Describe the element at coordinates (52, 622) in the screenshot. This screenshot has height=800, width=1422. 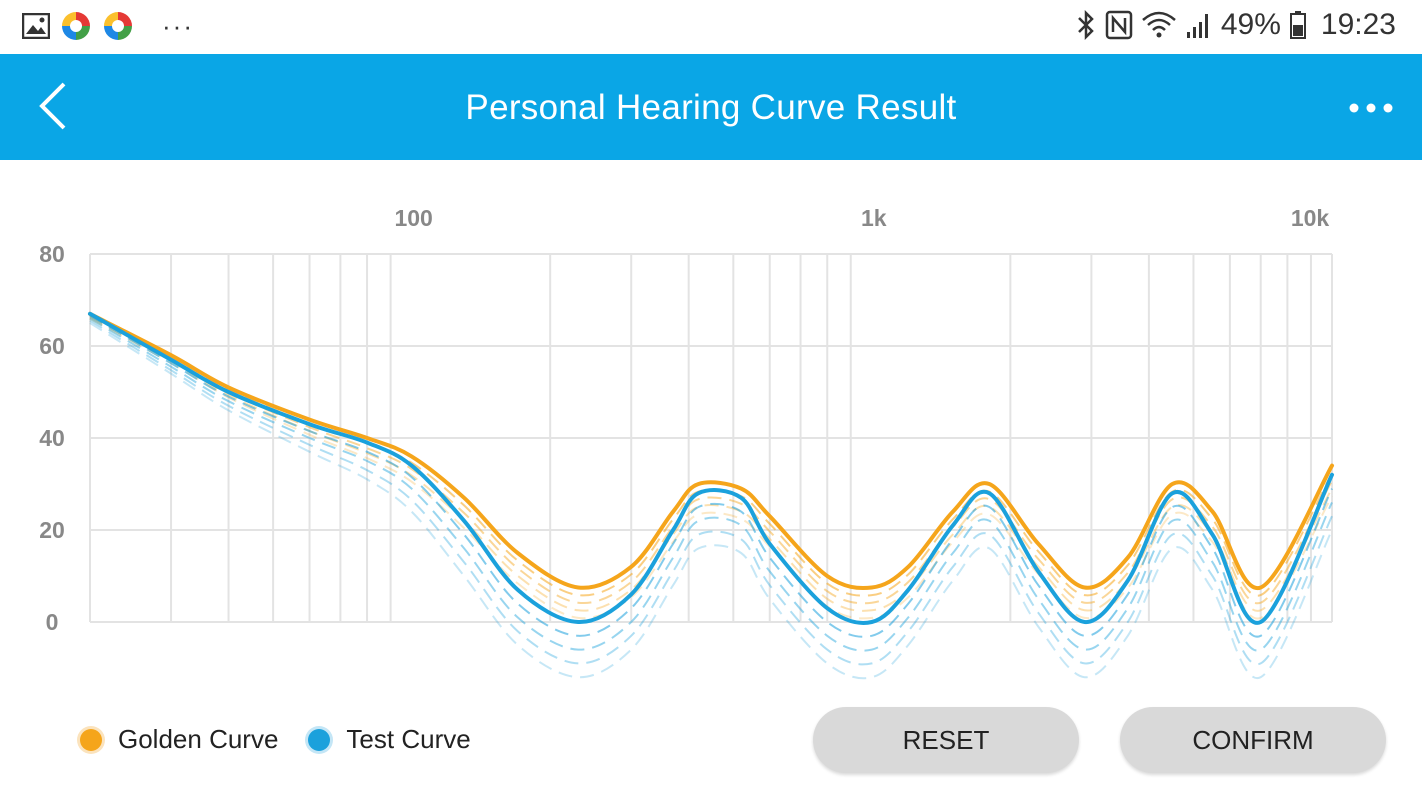
I see `y-tick-label: 0` at that location.